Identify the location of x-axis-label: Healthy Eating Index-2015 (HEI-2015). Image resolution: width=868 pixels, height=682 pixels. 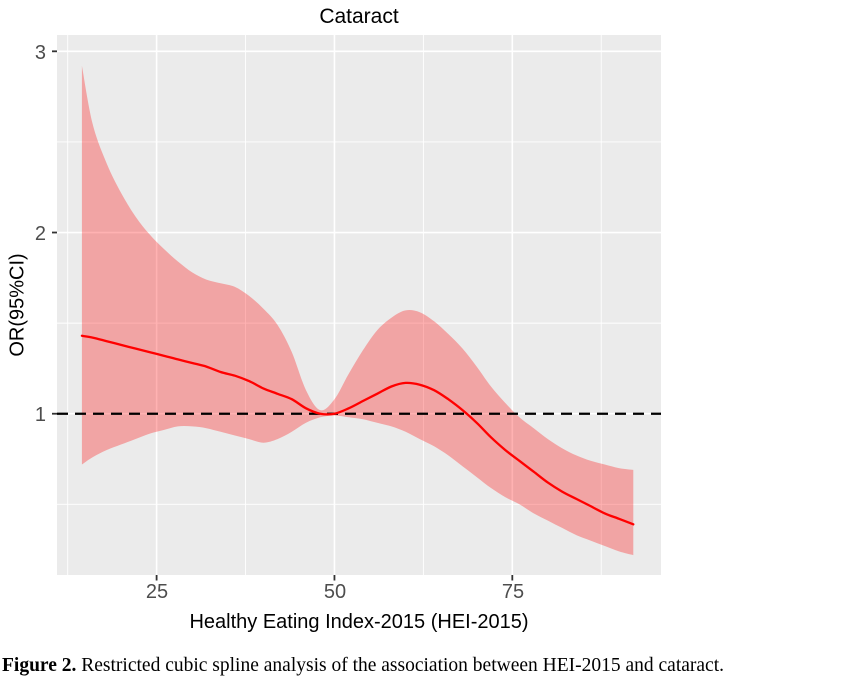
(359, 622).